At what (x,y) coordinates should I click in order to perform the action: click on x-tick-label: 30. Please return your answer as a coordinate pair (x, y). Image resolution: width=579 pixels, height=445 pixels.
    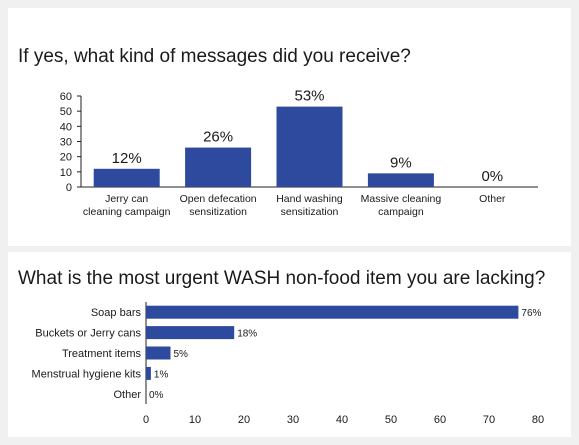
    Looking at the image, I should click on (293, 420).